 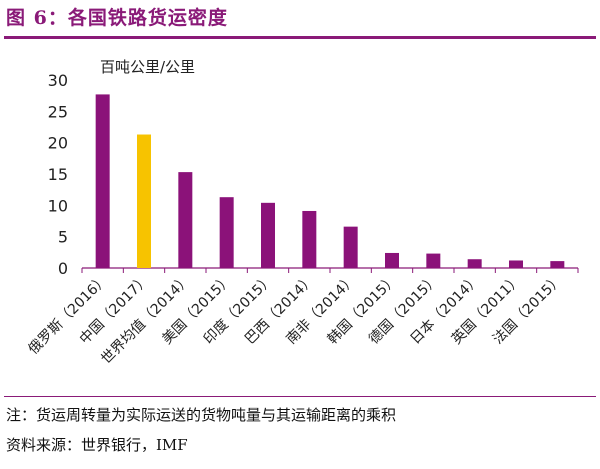 What do you see at coordinates (63, 268) in the screenshot?
I see `y-tick-label: 0` at bounding box center [63, 268].